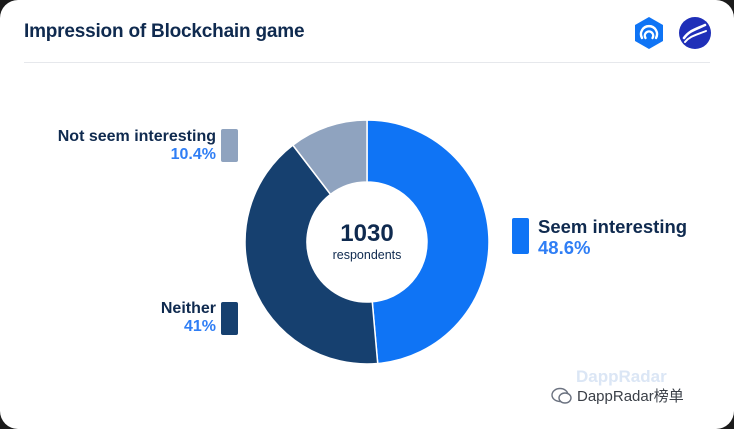 The image size is (734, 429). What do you see at coordinates (520, 236) in the screenshot?
I see `swatch-seem-interesting` at bounding box center [520, 236].